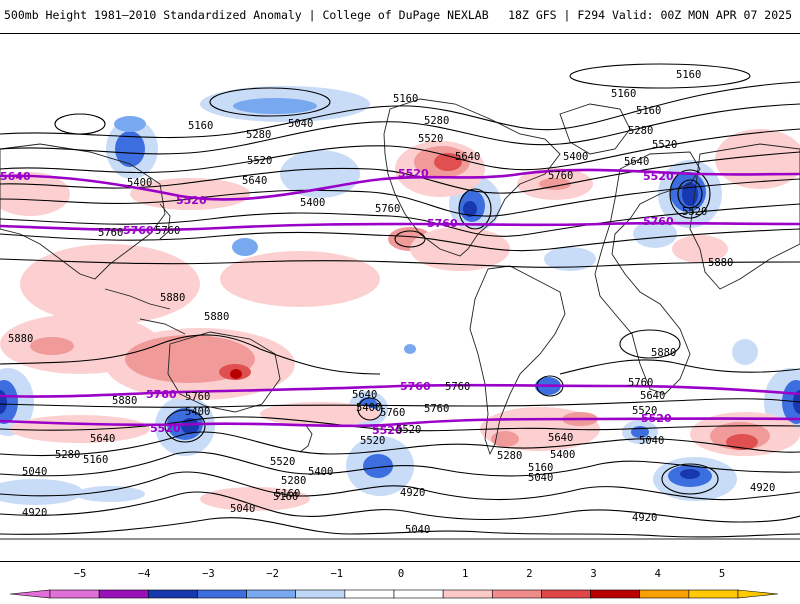  I want to click on colorbar-tick-label: −1, so click(337, 574).